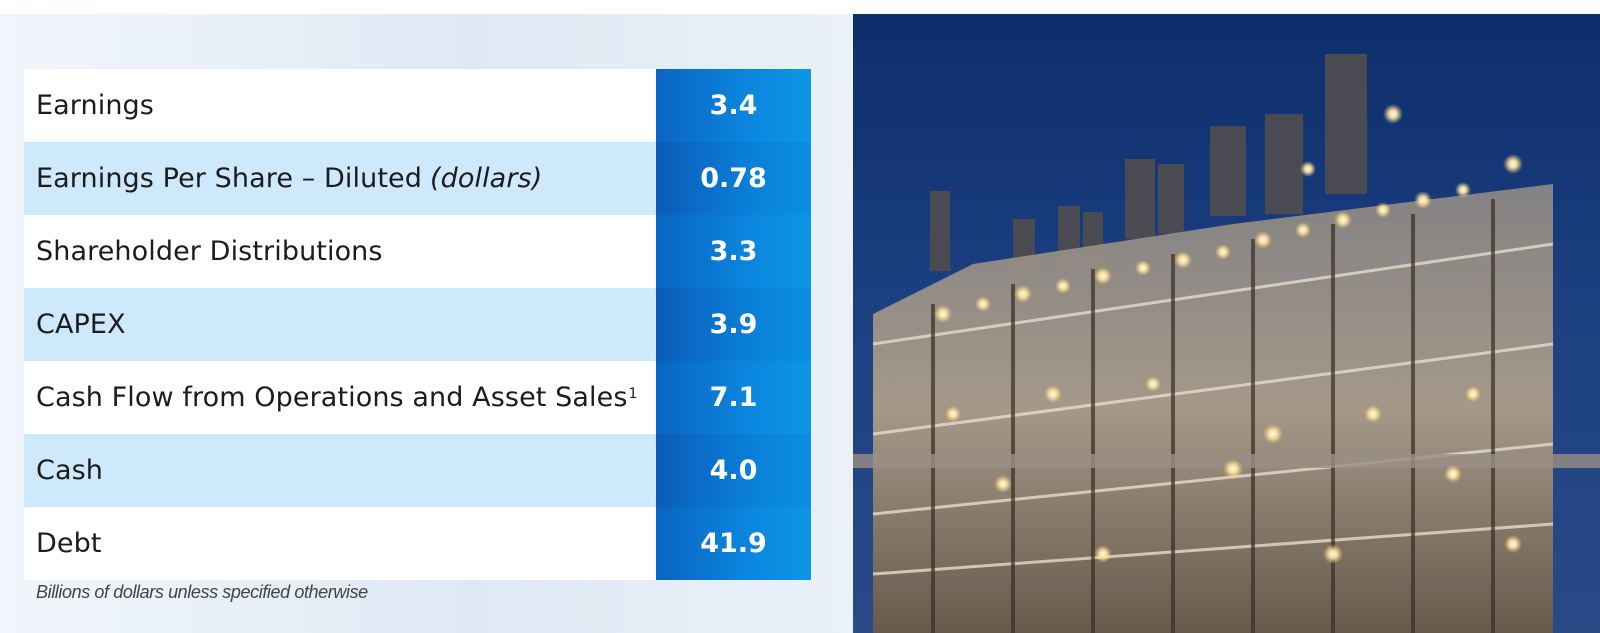 The width and height of the screenshot is (1600, 633). What do you see at coordinates (733, 105) in the screenshot?
I see `row-value: 3.4` at bounding box center [733, 105].